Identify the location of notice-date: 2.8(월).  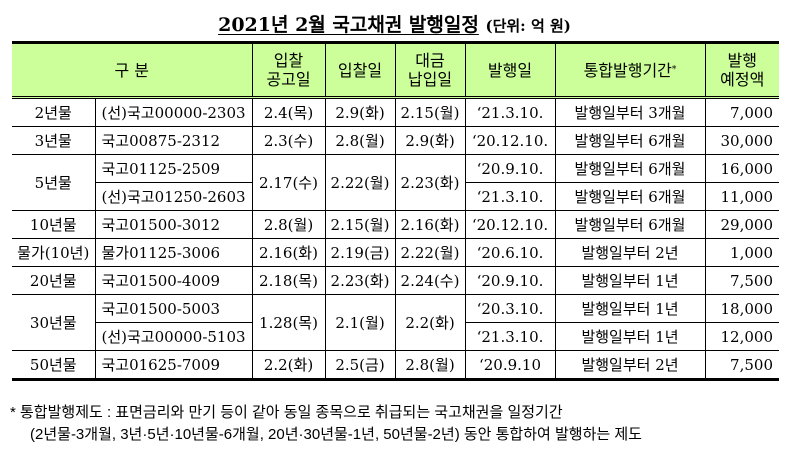
(288, 224).